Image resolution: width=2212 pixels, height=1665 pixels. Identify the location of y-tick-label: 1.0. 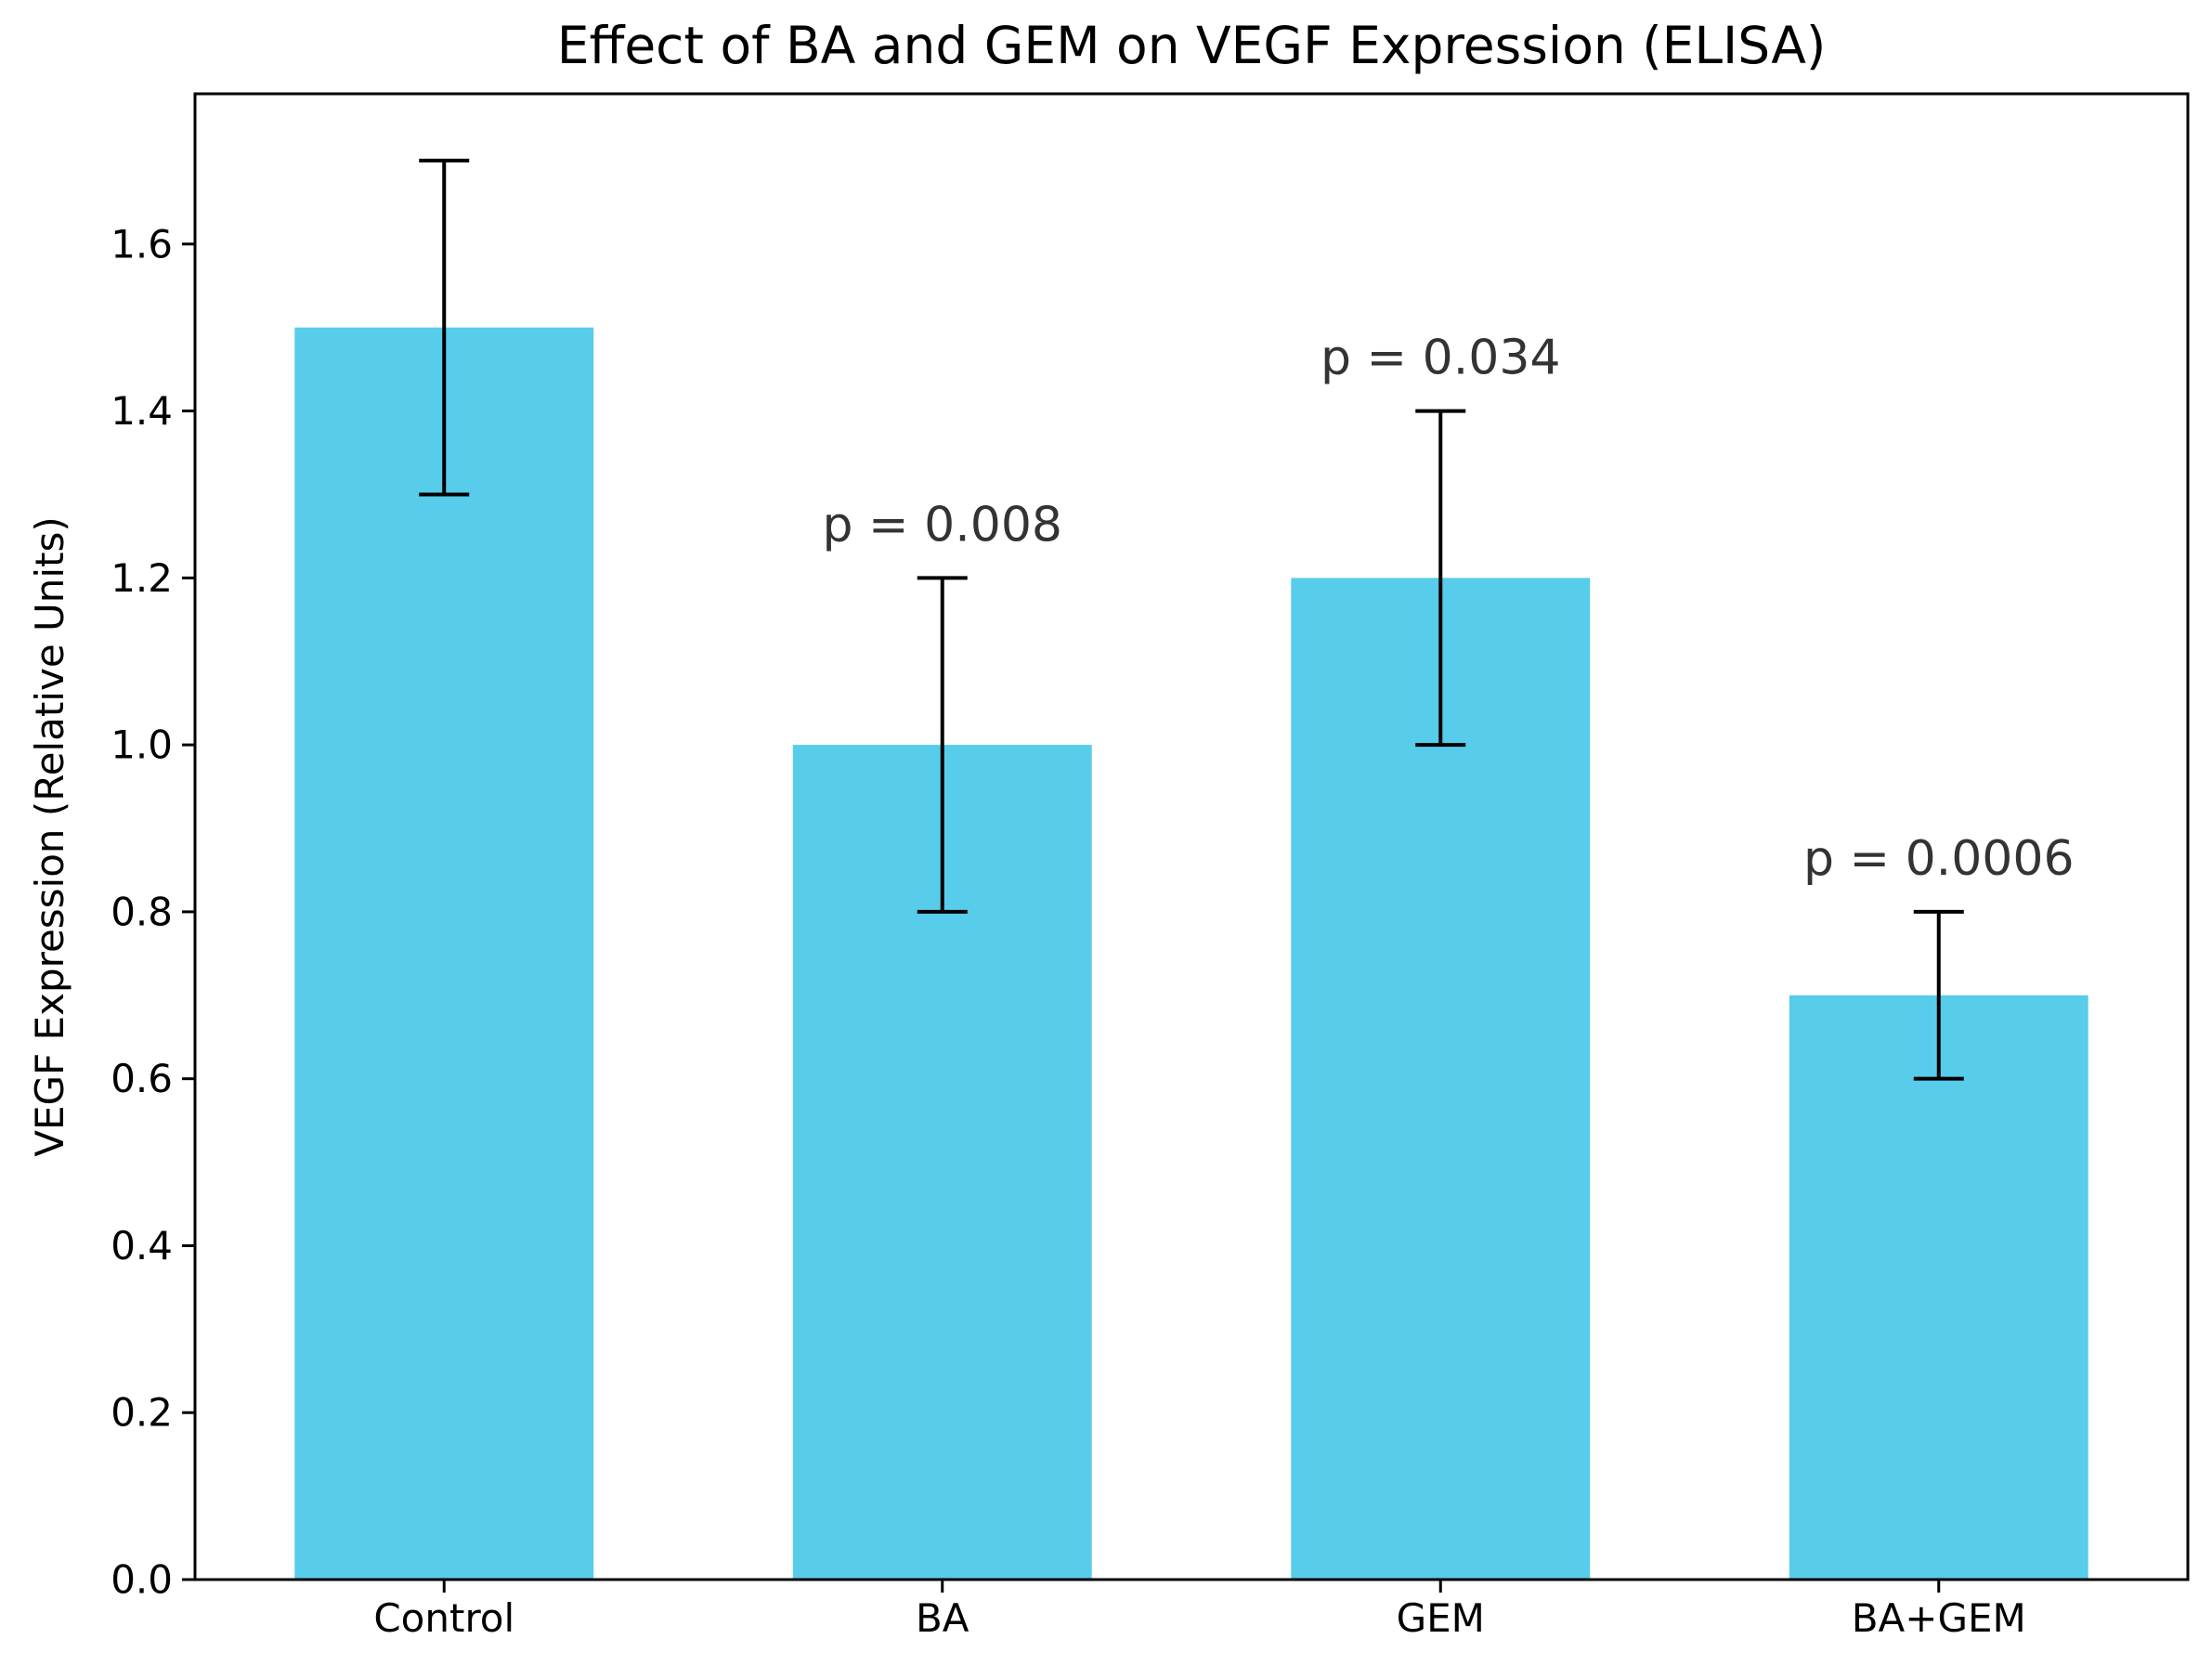
(142, 745).